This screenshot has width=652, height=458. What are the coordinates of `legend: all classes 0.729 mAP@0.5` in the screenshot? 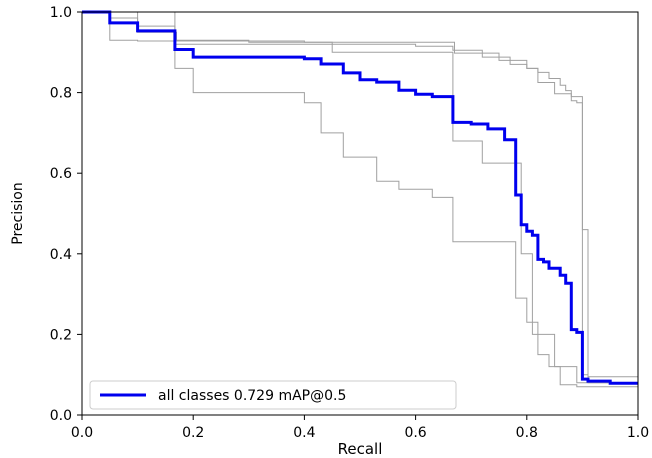 It's located at (273, 395).